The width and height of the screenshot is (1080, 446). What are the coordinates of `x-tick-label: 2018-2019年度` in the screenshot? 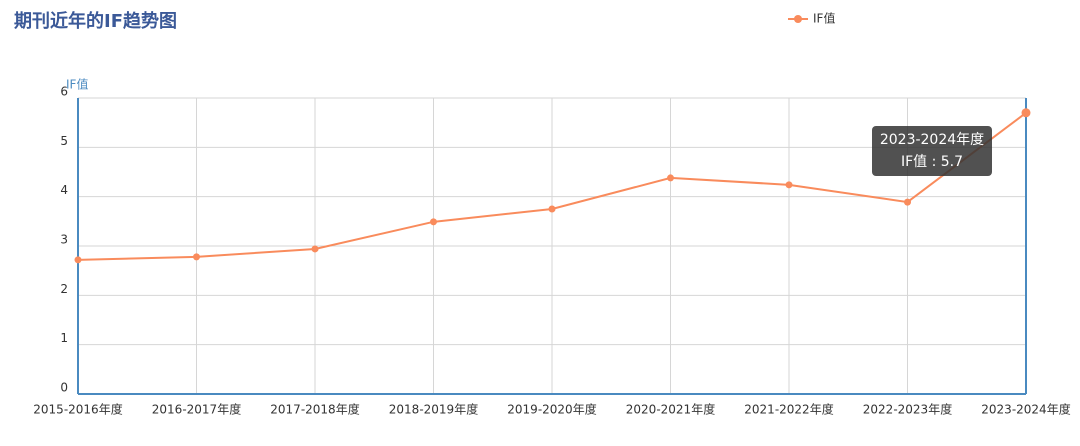 It's located at (433, 409).